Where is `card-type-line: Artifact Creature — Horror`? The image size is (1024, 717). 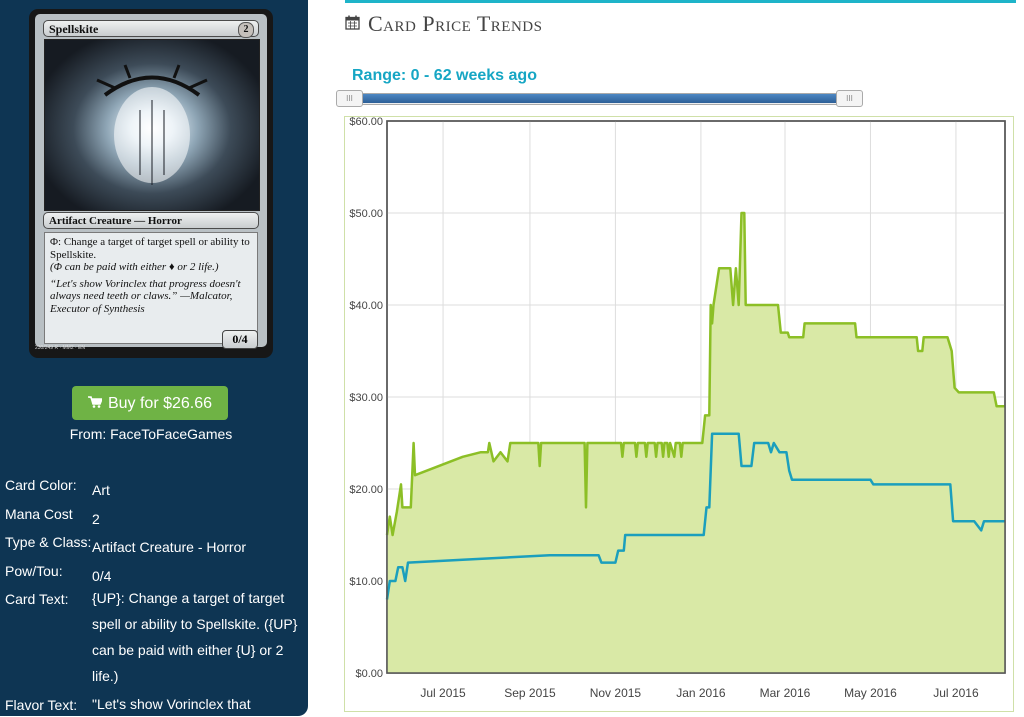
card-type-line: Artifact Creature — Horror is located at coordinates (151, 220).